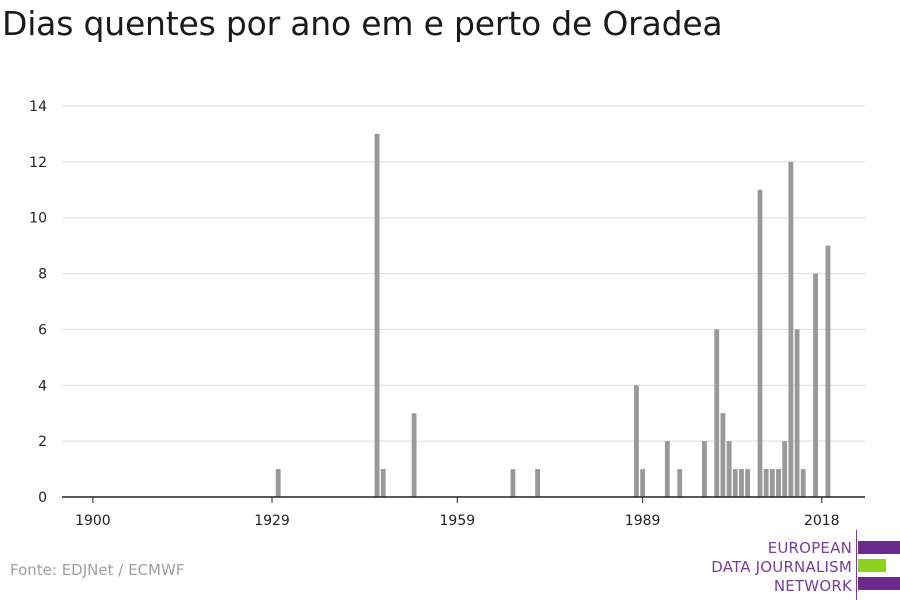 Image resolution: width=900 pixels, height=600 pixels. I want to click on edjnet-logo: EUROPEAN DATA JOURNALISM NETWORK, so click(802, 565).